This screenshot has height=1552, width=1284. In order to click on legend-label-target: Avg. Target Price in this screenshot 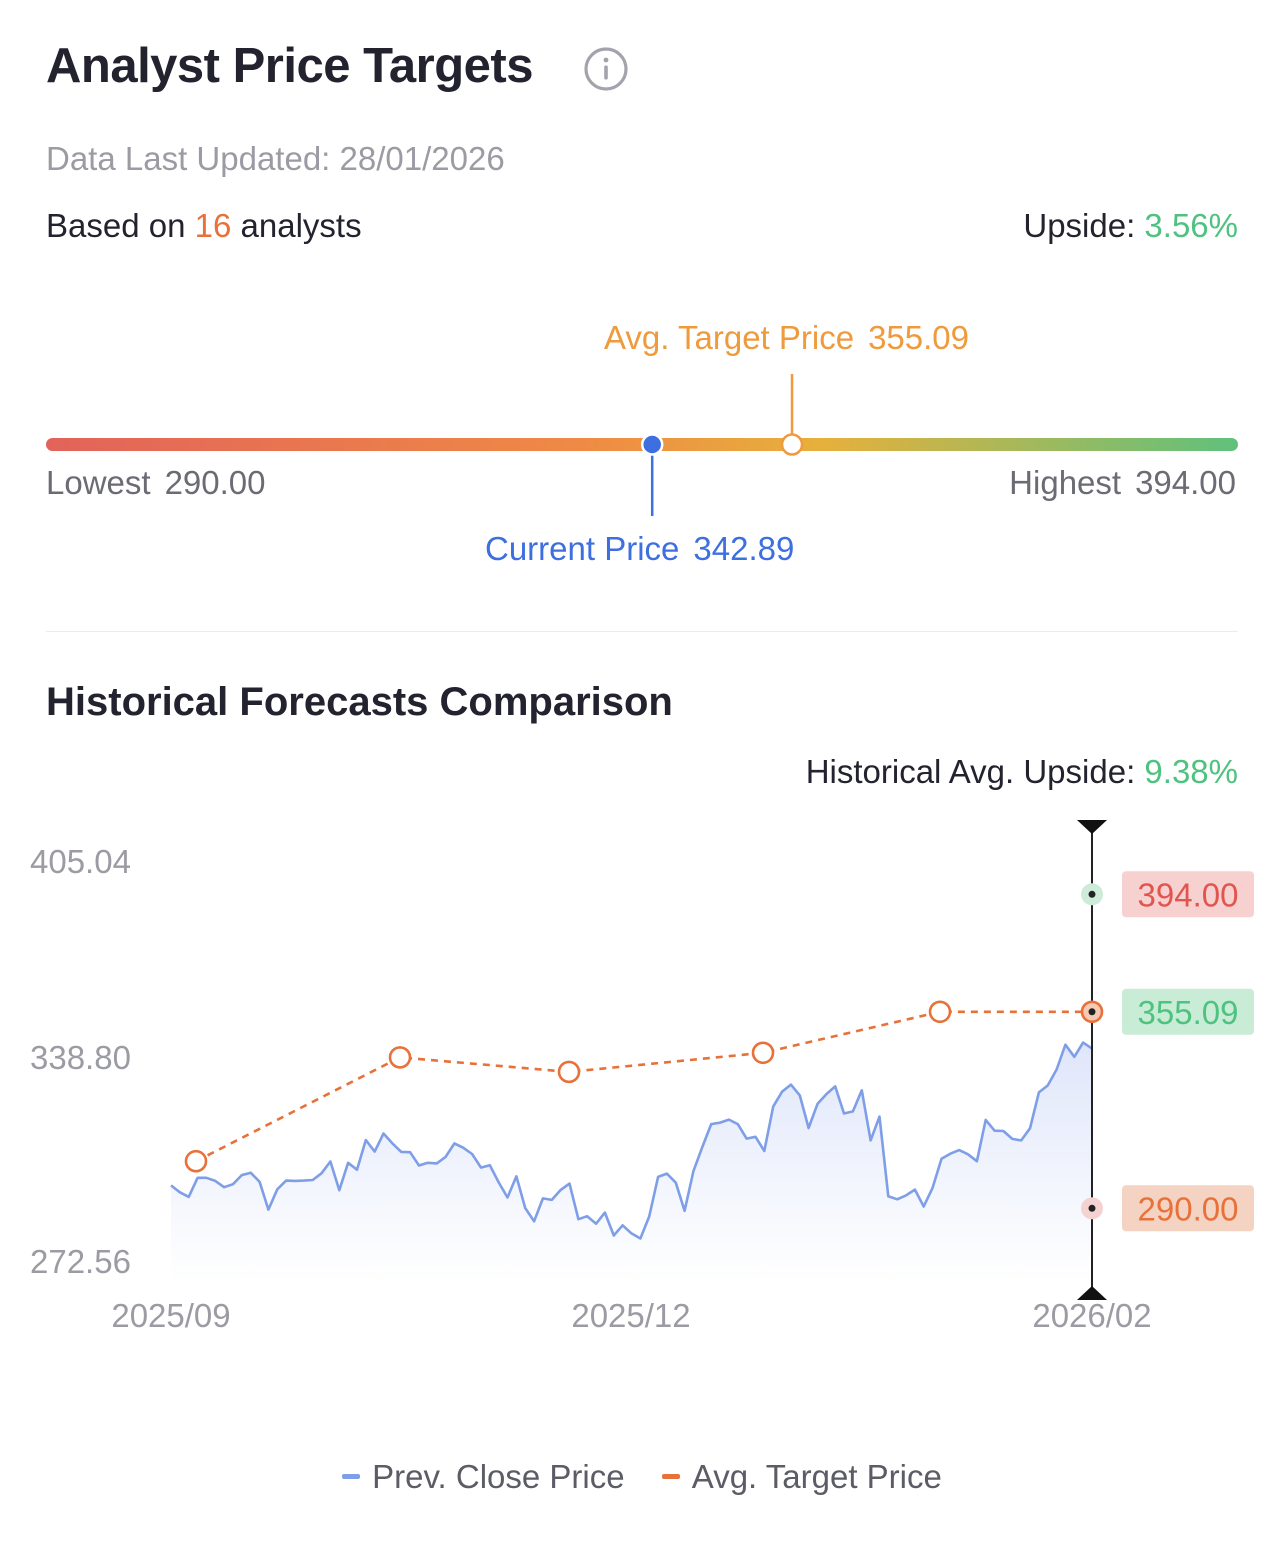, I will do `click(816, 1476)`.